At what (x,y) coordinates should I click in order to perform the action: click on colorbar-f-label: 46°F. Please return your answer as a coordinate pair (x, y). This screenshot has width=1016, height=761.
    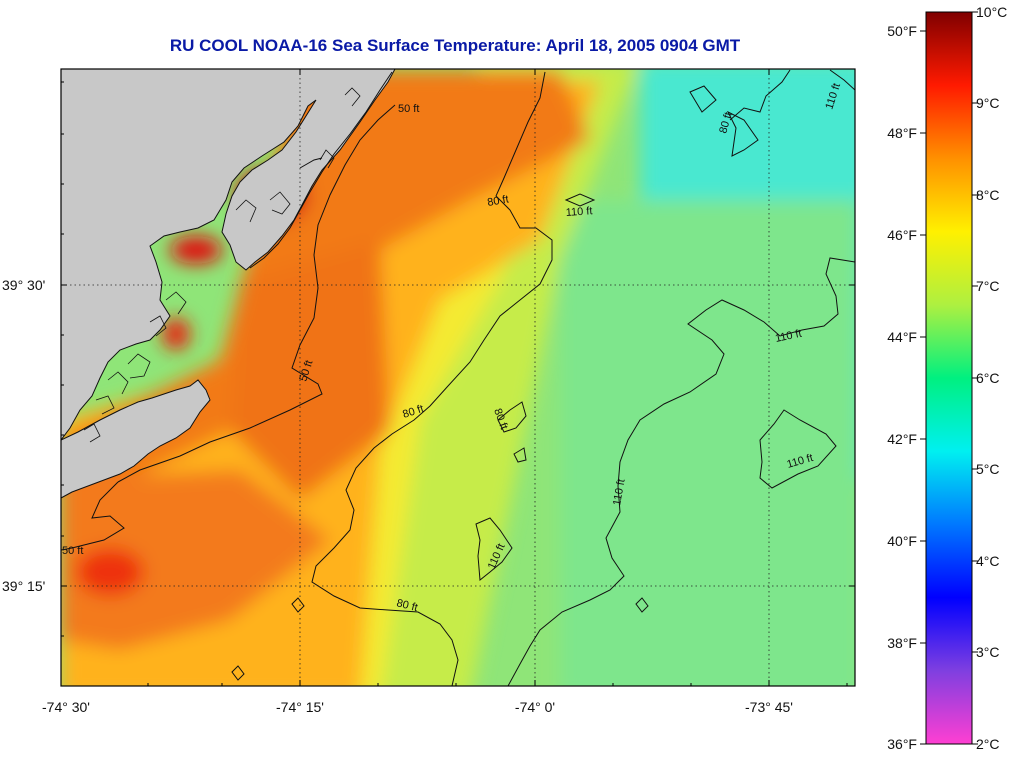
    Looking at the image, I should click on (902, 235).